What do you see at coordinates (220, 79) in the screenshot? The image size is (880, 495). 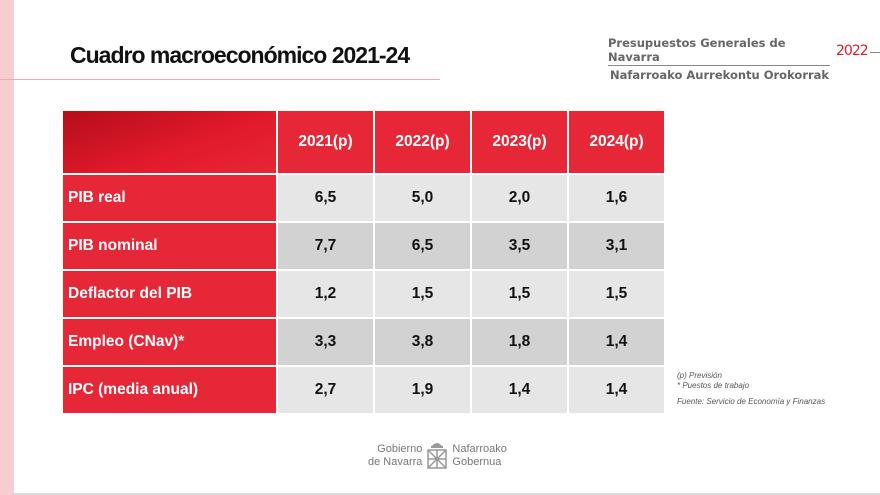 I see `title-underline` at bounding box center [220, 79].